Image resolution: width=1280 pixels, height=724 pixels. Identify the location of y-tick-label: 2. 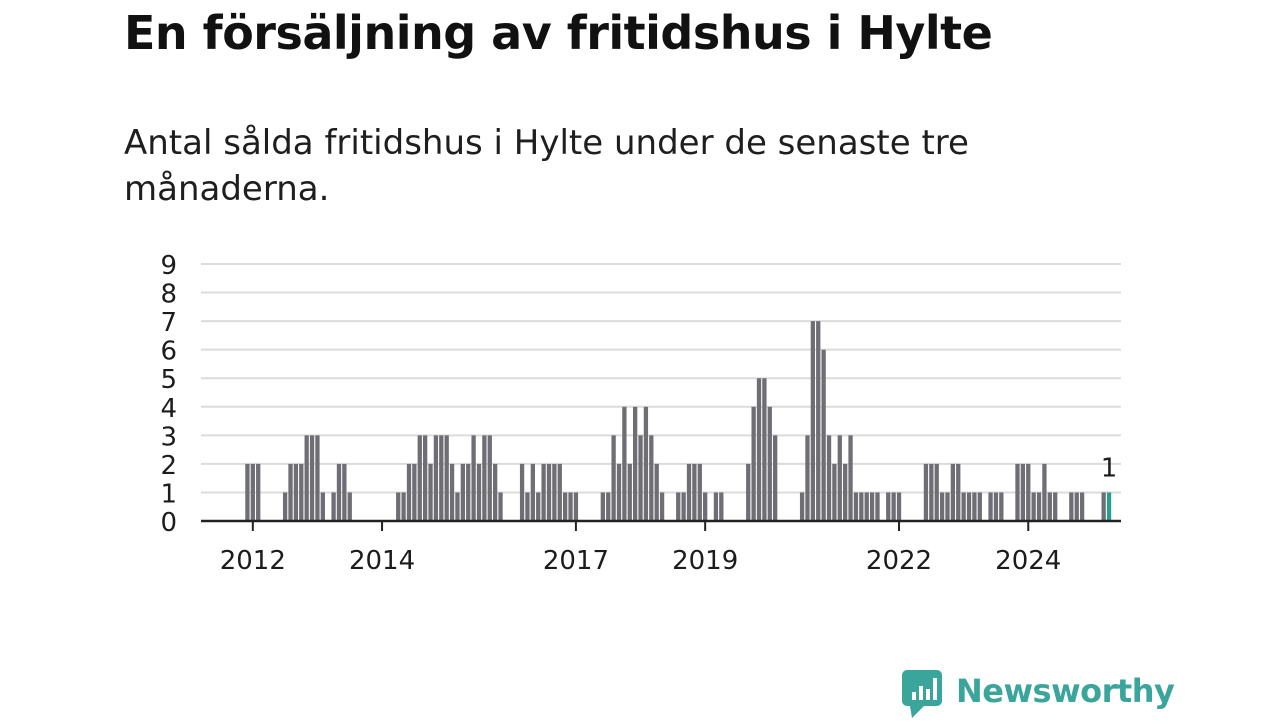
(168, 466).